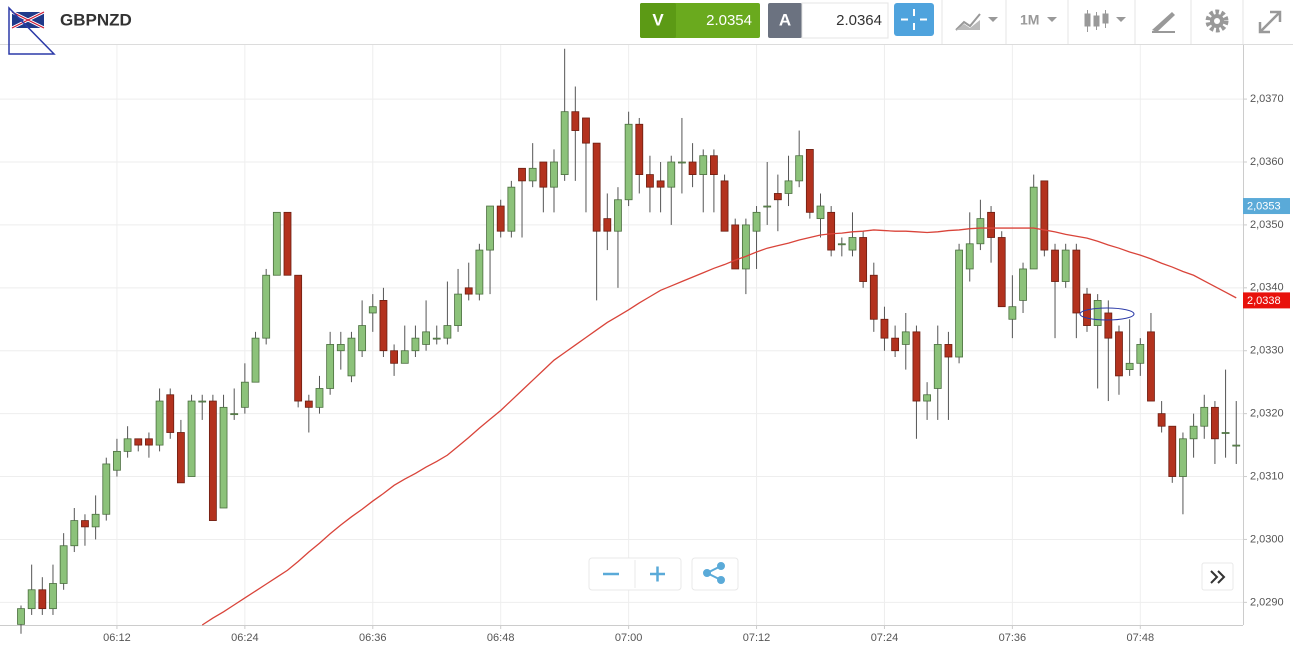 The width and height of the screenshot is (1293, 659). I want to click on crosshair-button, so click(914, 19).